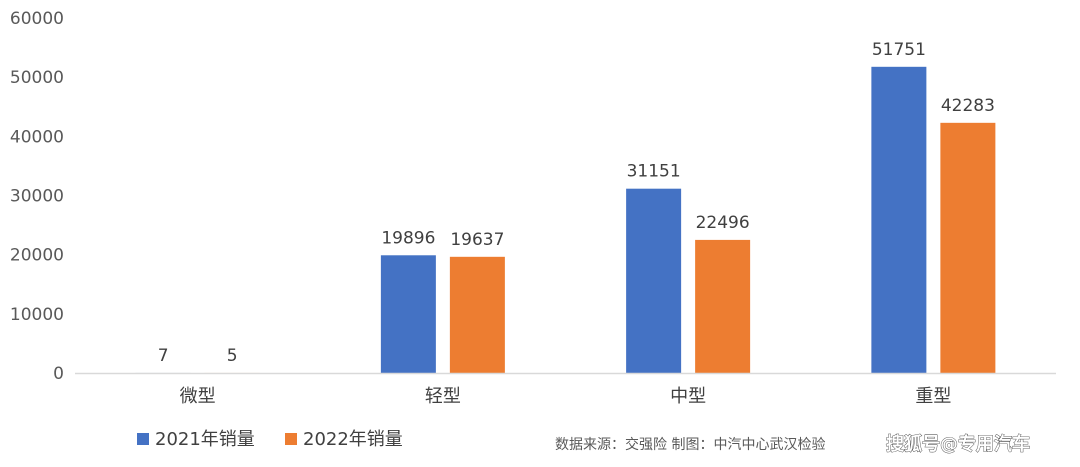  What do you see at coordinates (37, 315) in the screenshot?
I see `y-tick-label: 10000` at bounding box center [37, 315].